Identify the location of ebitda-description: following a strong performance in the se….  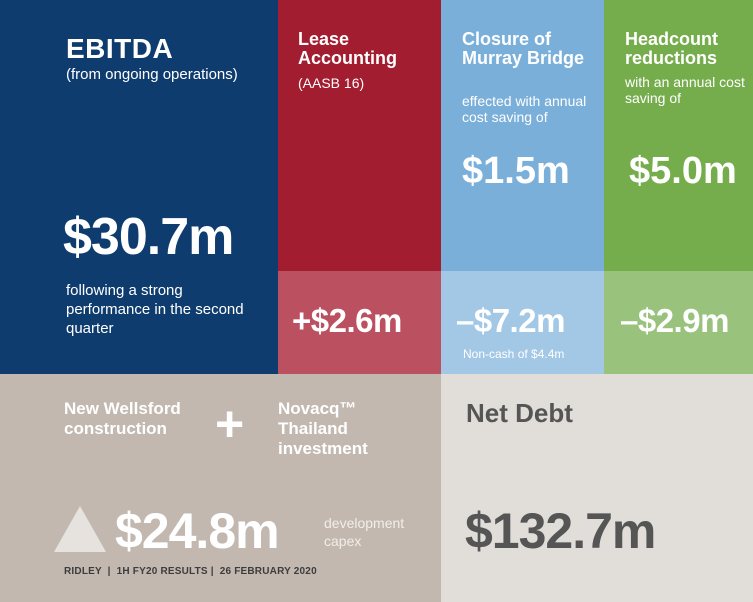
(155, 309).